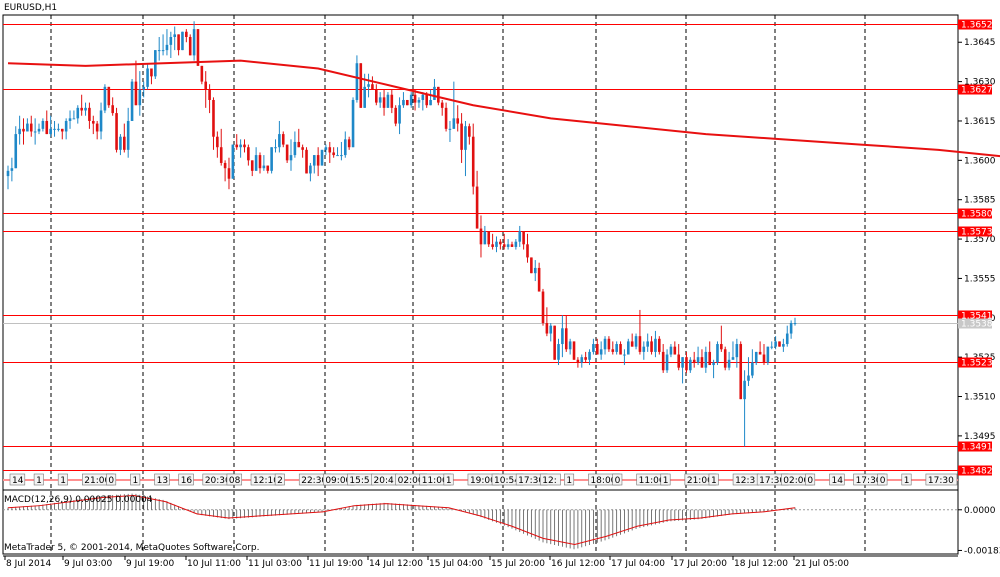  What do you see at coordinates (977, 233) in the screenshot?
I see `level-price-label: 1.3573` at bounding box center [977, 233].